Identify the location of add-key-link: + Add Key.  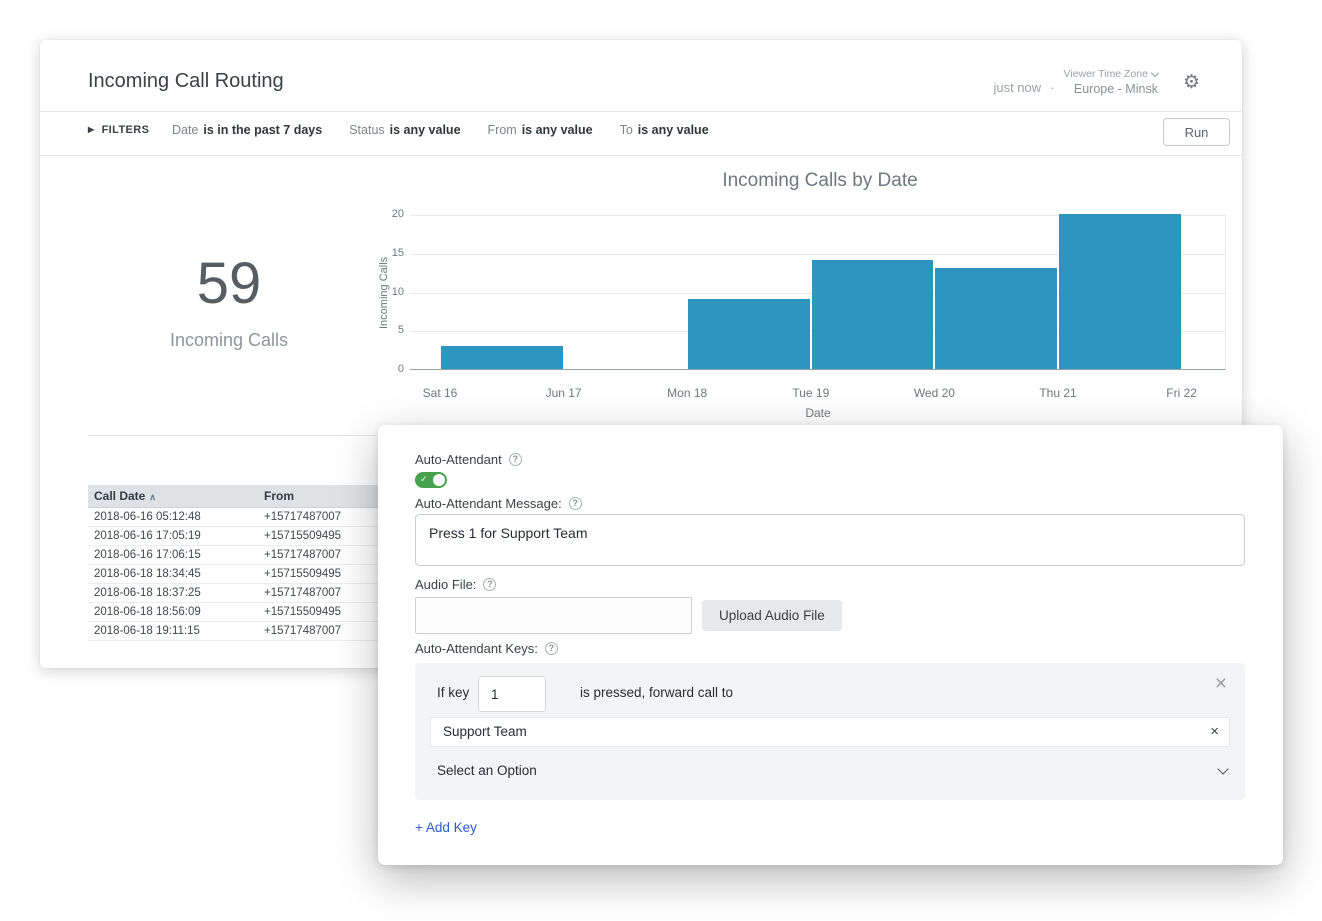
(446, 827).